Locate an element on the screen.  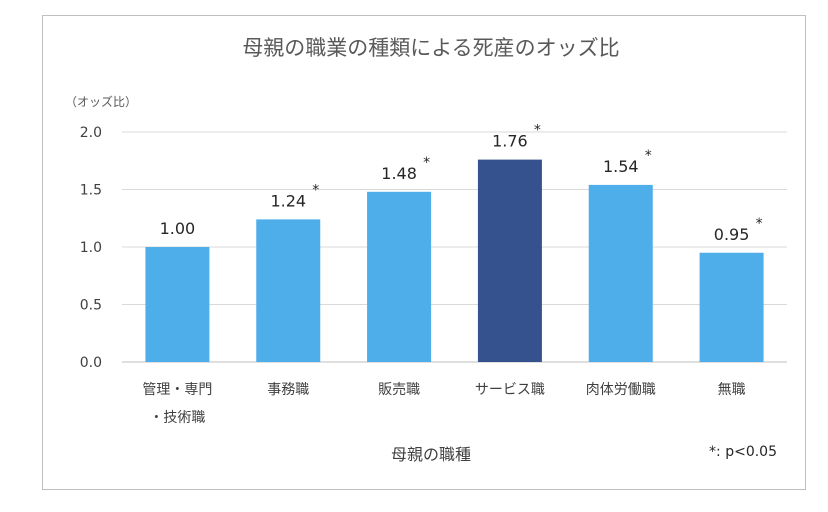
category-label: 肉体労働職 is located at coordinates (621, 390).